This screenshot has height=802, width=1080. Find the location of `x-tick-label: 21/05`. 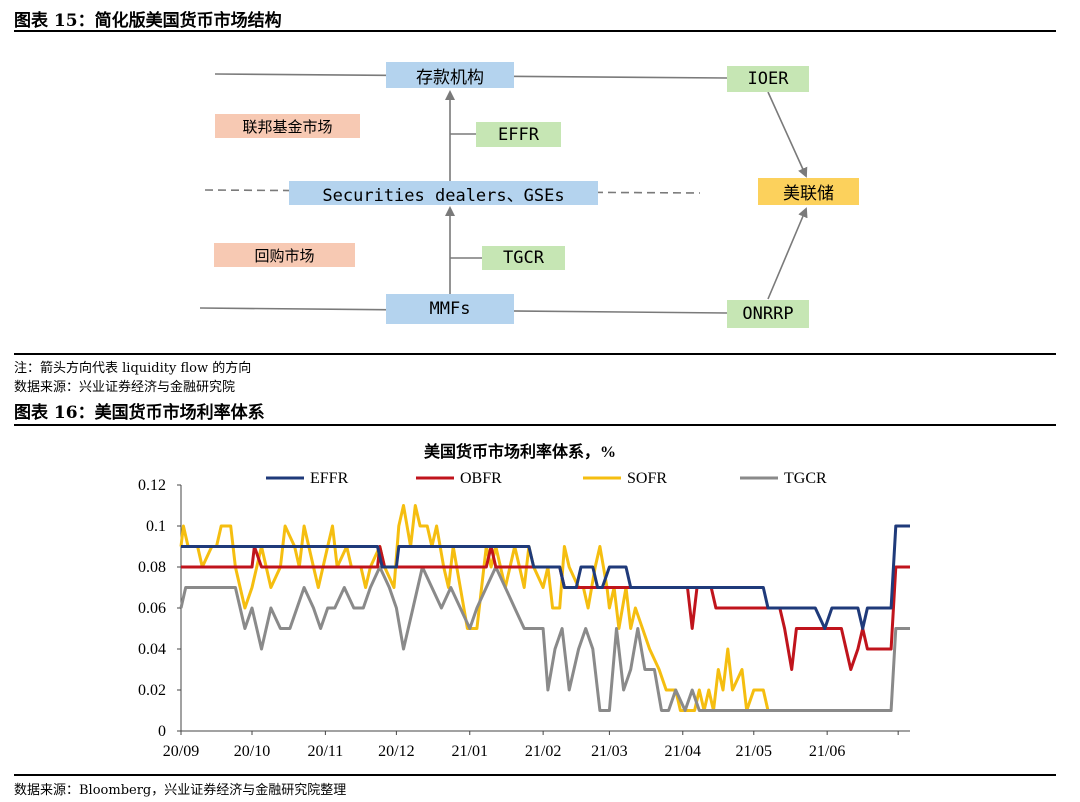

x-tick-label: 21/05 is located at coordinates (754, 751).